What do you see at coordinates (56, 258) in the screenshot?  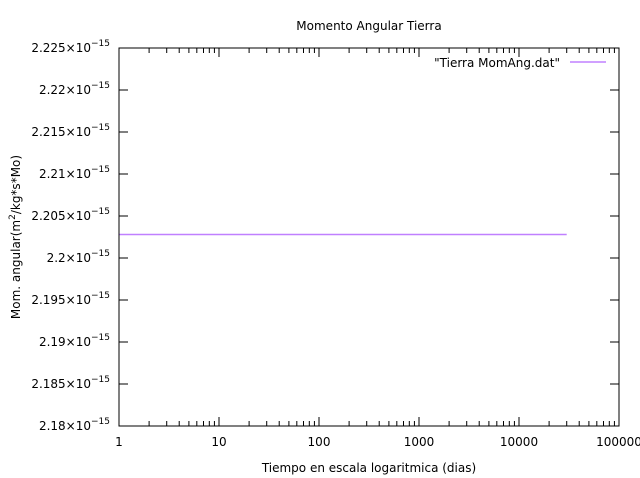 I see `y-tick-mantissa: 2.2` at bounding box center [56, 258].